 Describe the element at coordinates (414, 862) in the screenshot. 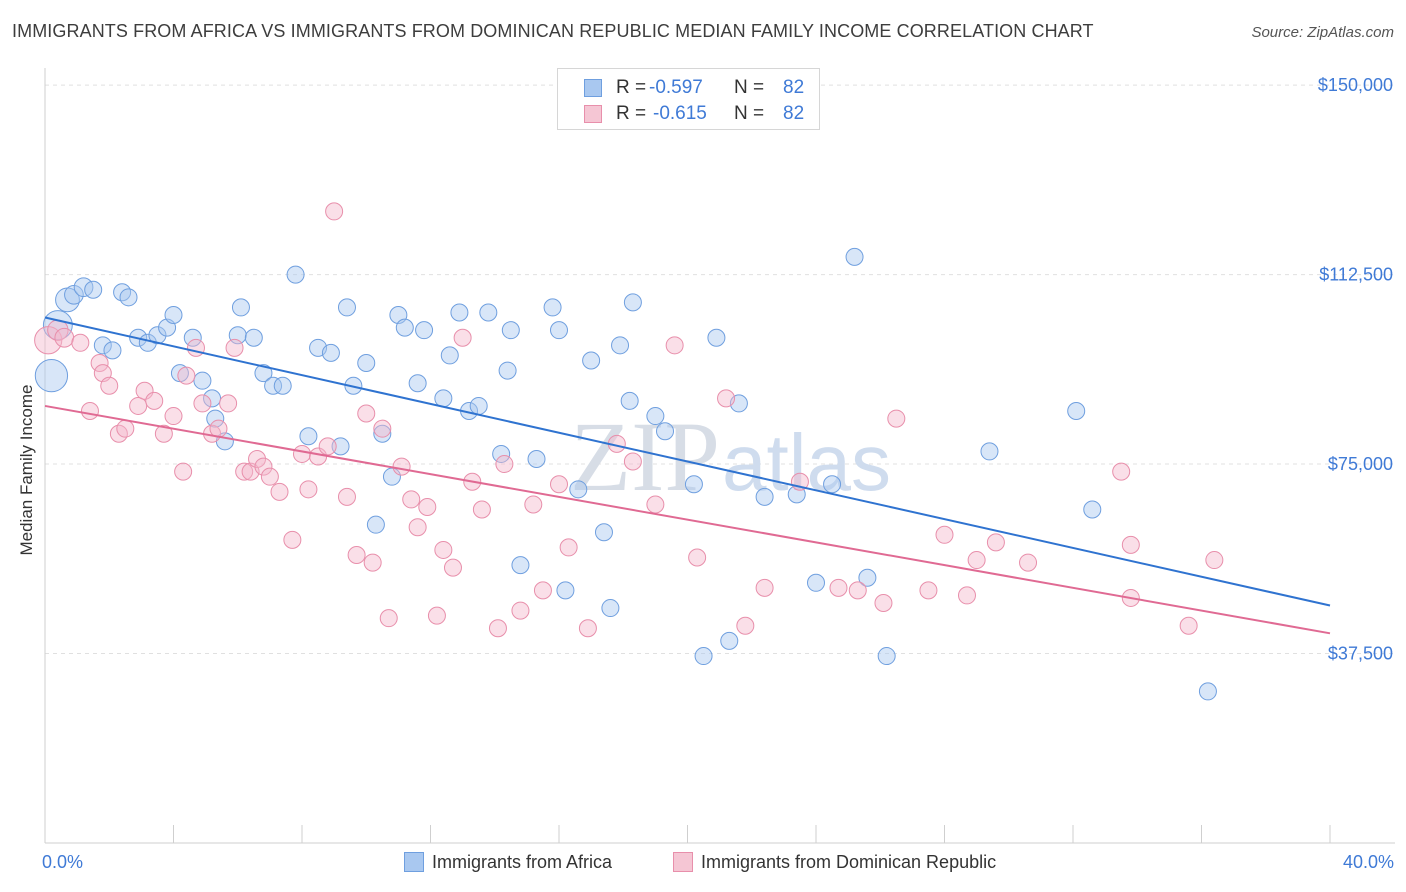

I see `legend-swatch-africa` at that location.